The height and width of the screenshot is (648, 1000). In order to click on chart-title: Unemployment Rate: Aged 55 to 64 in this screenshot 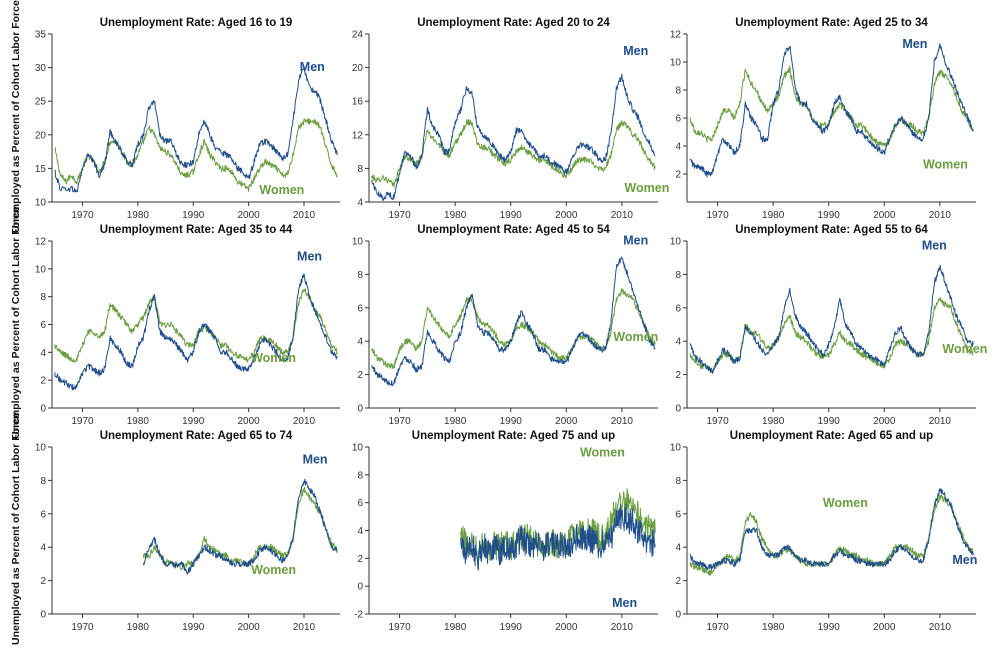, I will do `click(831, 230)`.